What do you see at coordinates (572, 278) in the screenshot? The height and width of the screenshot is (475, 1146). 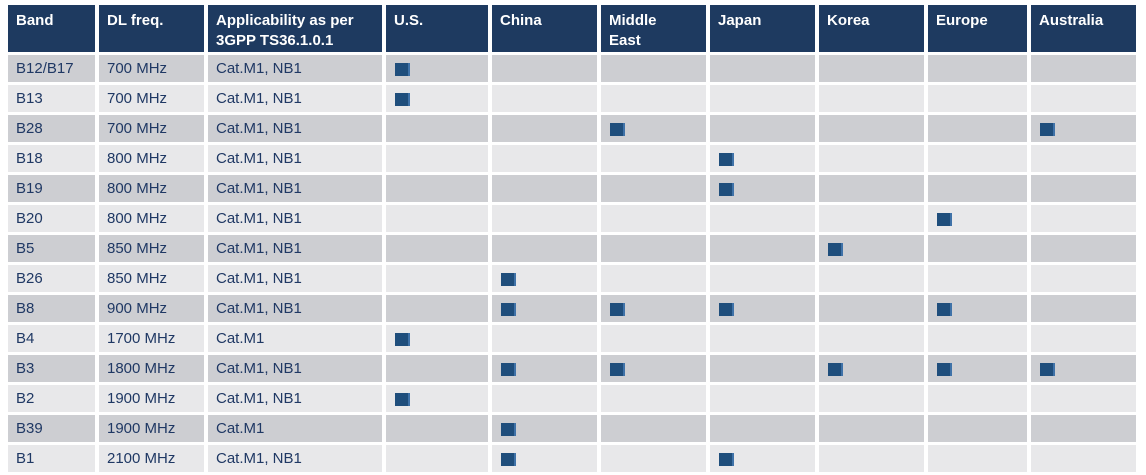 I see `table-row: B26 850 MHz Cat.M1, NB1` at bounding box center [572, 278].